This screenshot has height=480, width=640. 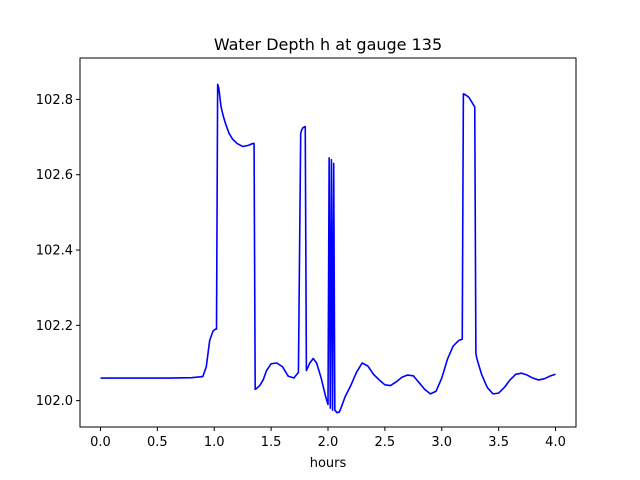 I want to click on x-axis: 0.0 0.5 1.0 1.5 2.0 2.5 3.0 3.5 4.0, so click(x=328, y=438).